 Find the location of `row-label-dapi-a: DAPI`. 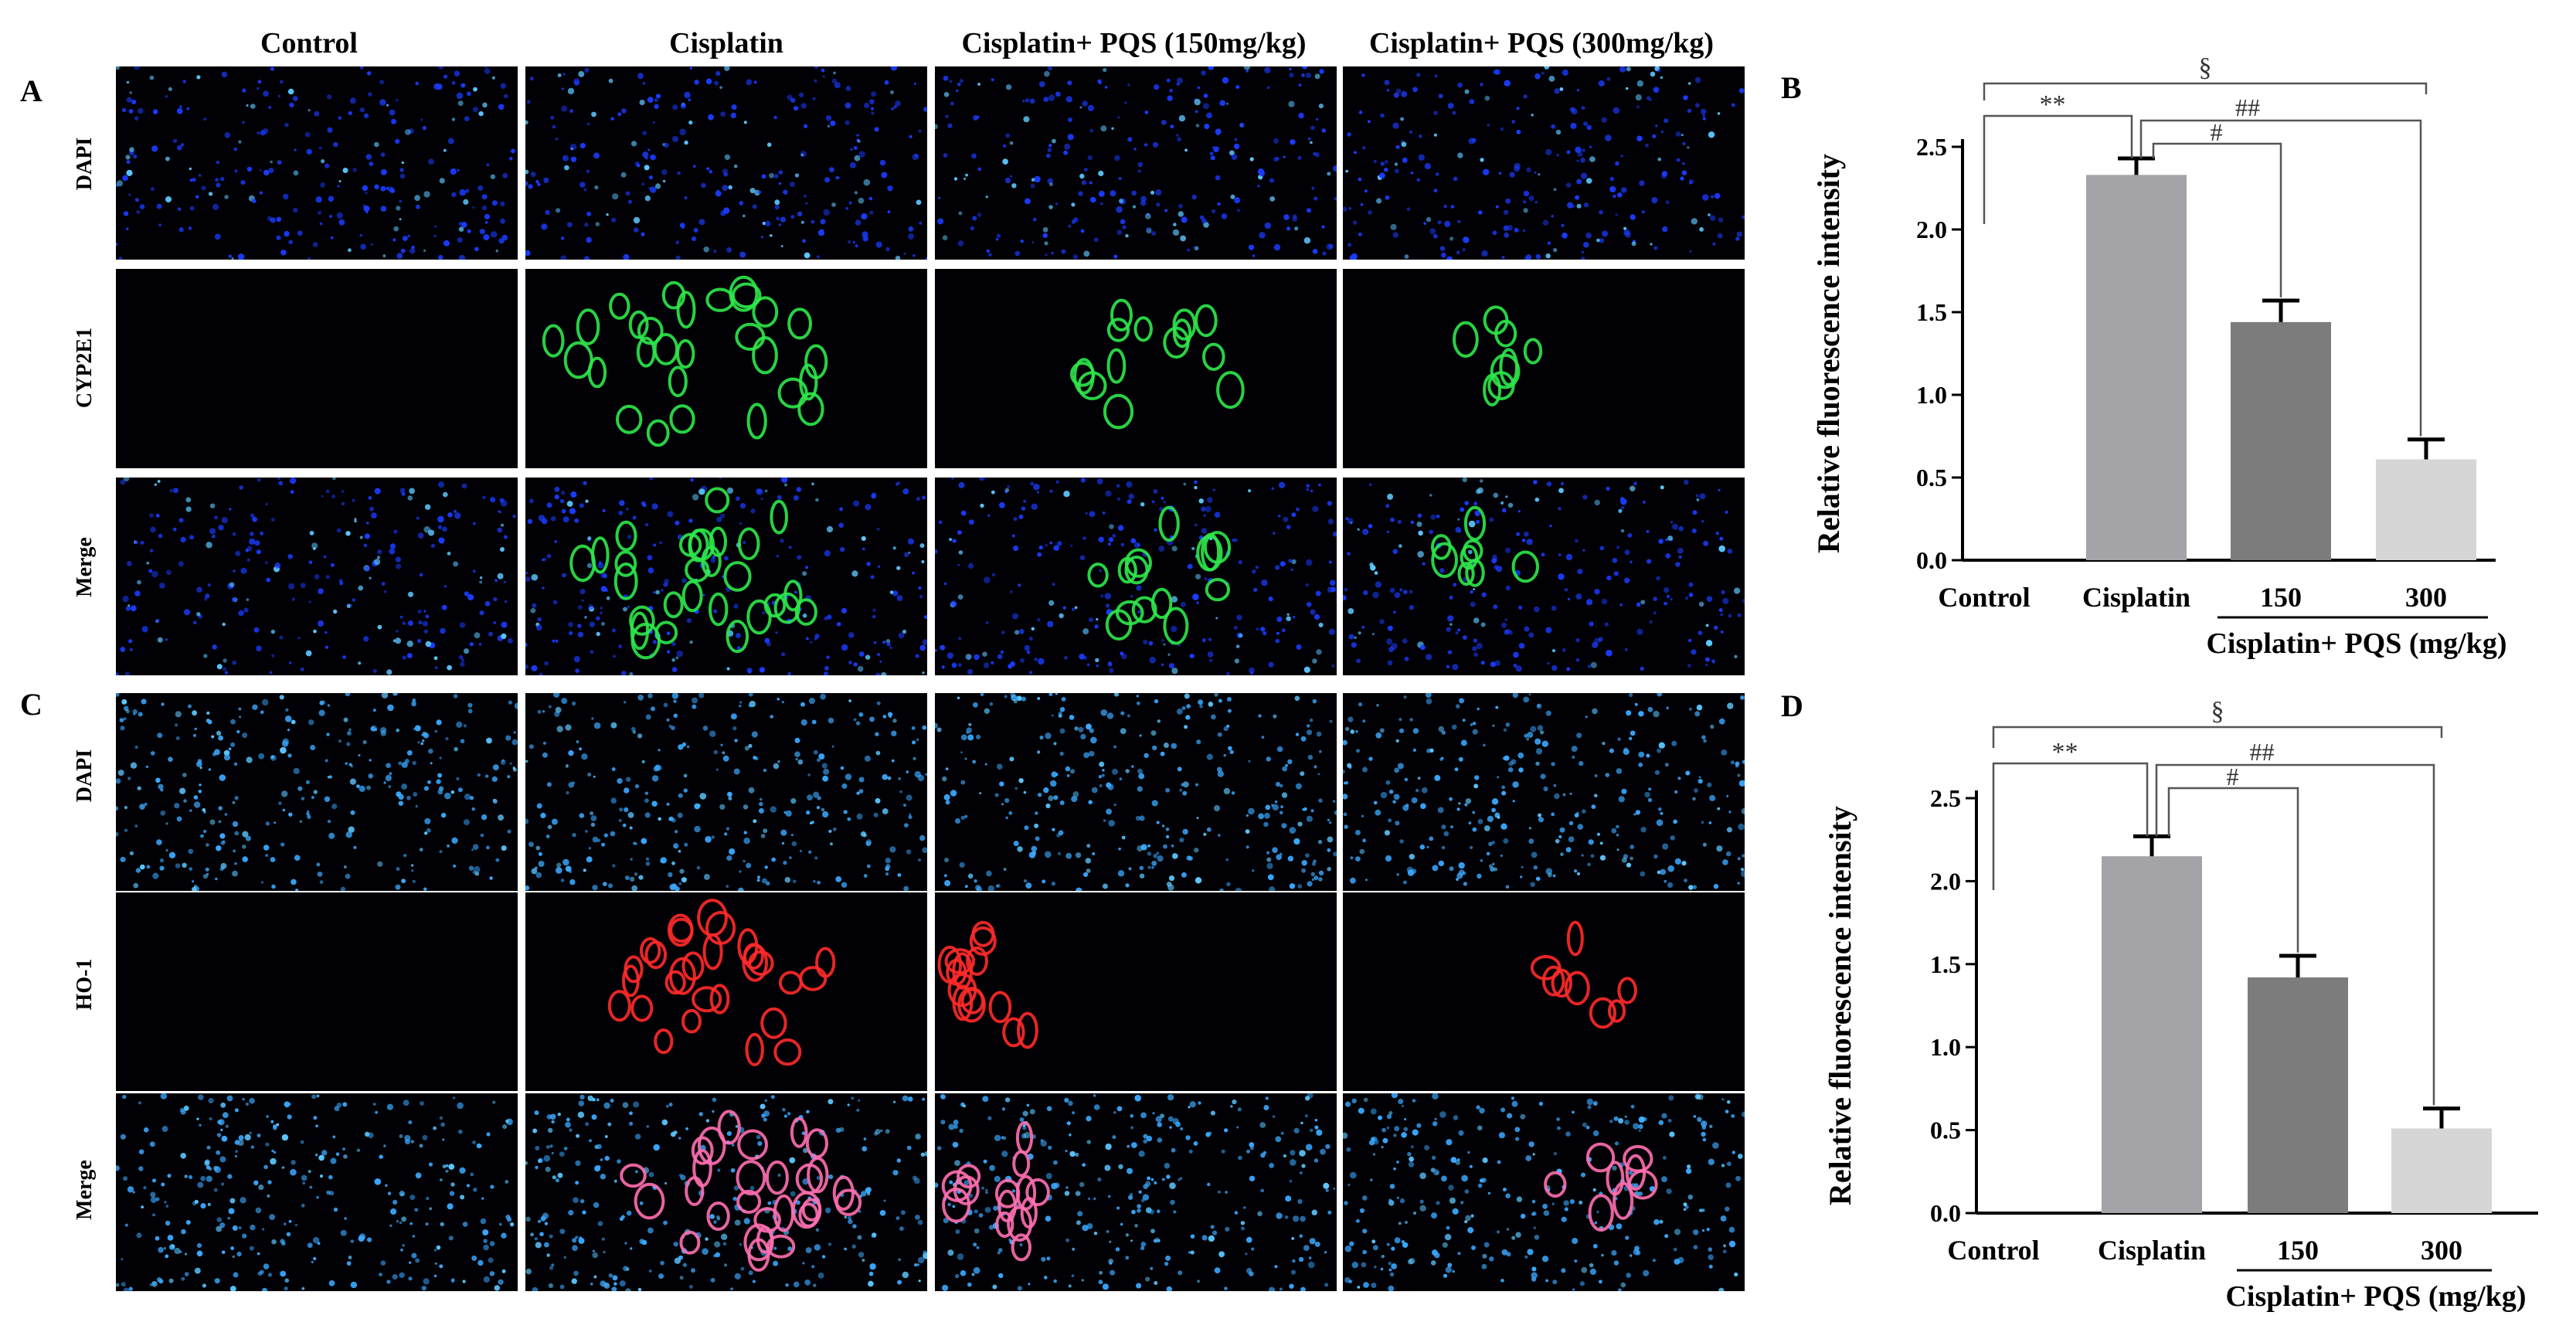

row-label-dapi-a: DAPI is located at coordinates (85, 164).